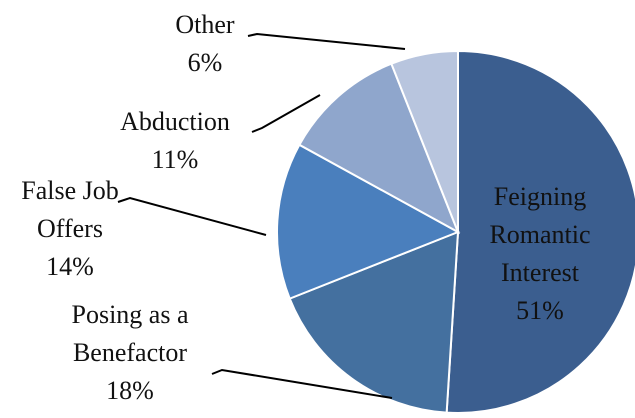  What do you see at coordinates (70, 209) in the screenshot?
I see `category-label: False Job Offers` at bounding box center [70, 209].